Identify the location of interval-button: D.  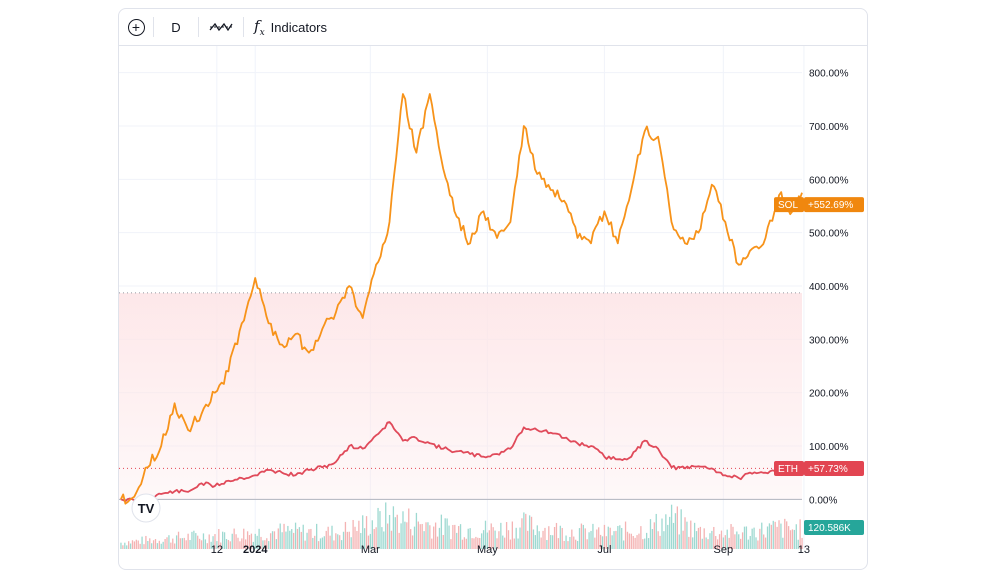
(176, 27).